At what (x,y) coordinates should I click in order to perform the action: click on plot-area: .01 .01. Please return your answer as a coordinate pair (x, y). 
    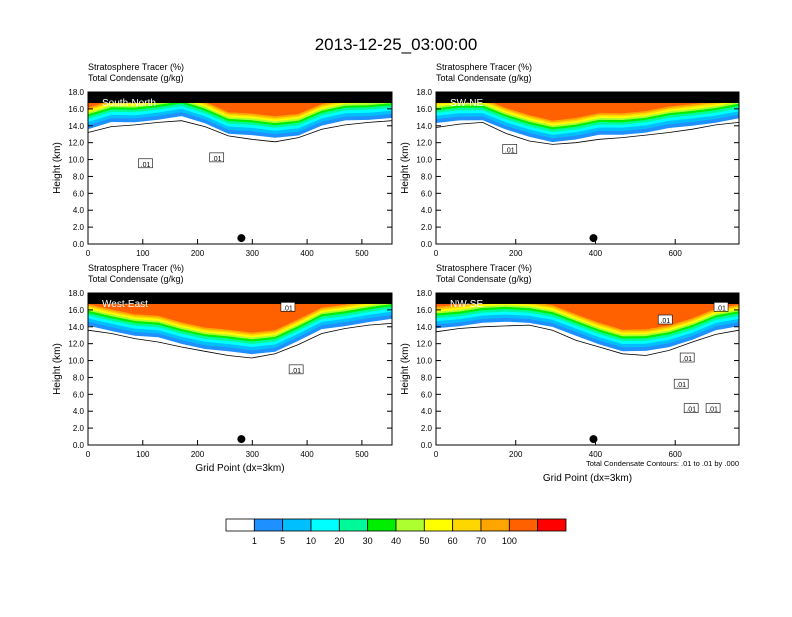
    Looking at the image, I should click on (240, 130).